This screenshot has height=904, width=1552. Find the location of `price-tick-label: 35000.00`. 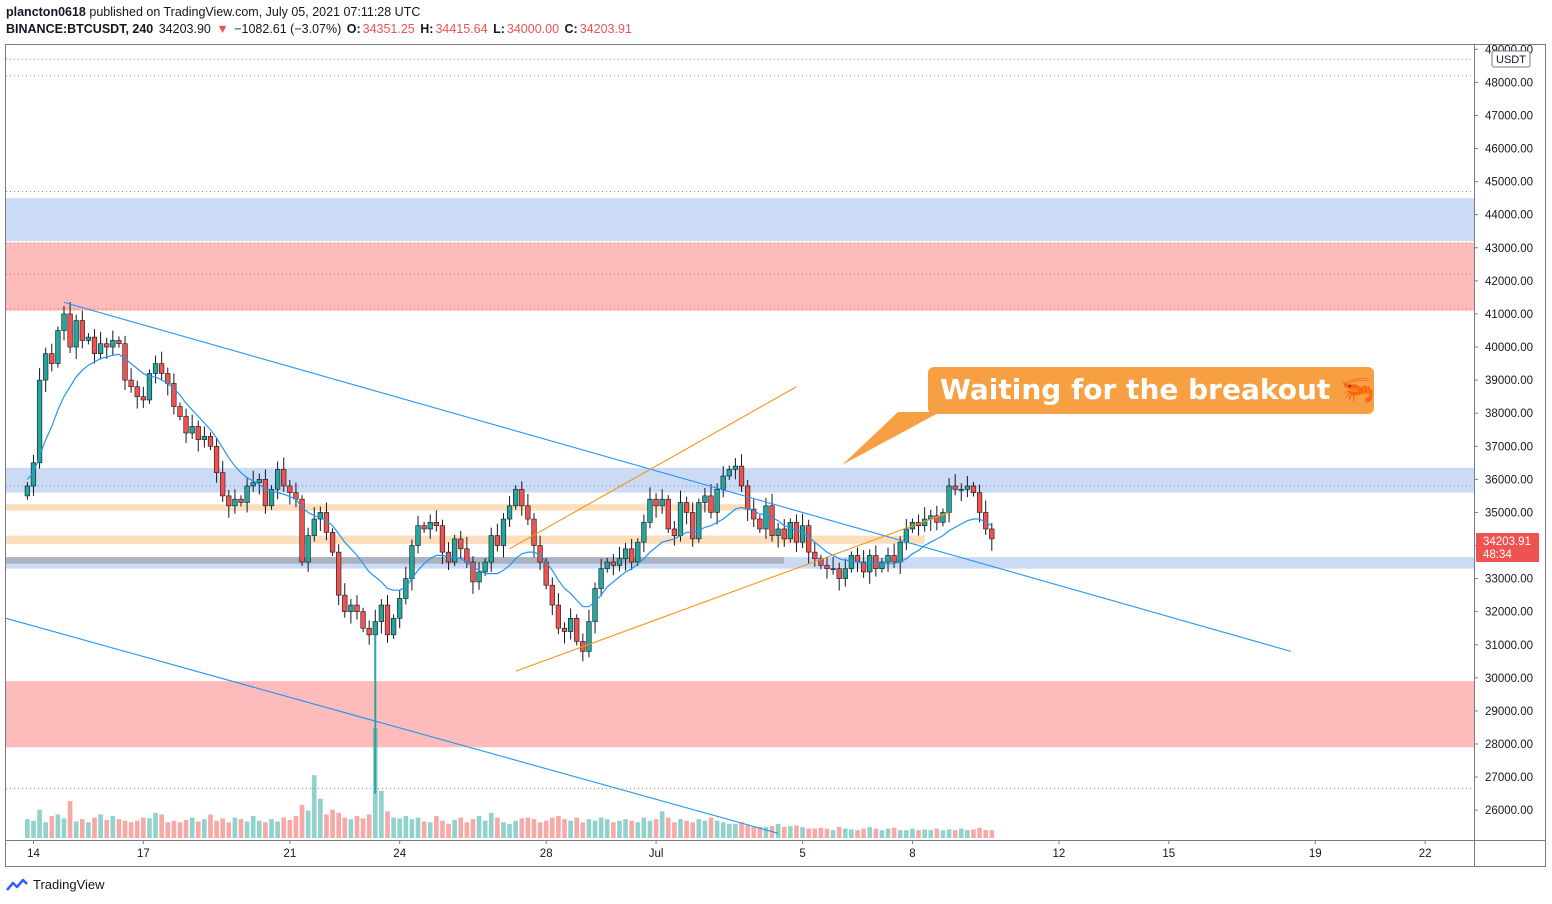

price-tick-label: 35000.00 is located at coordinates (1509, 513).